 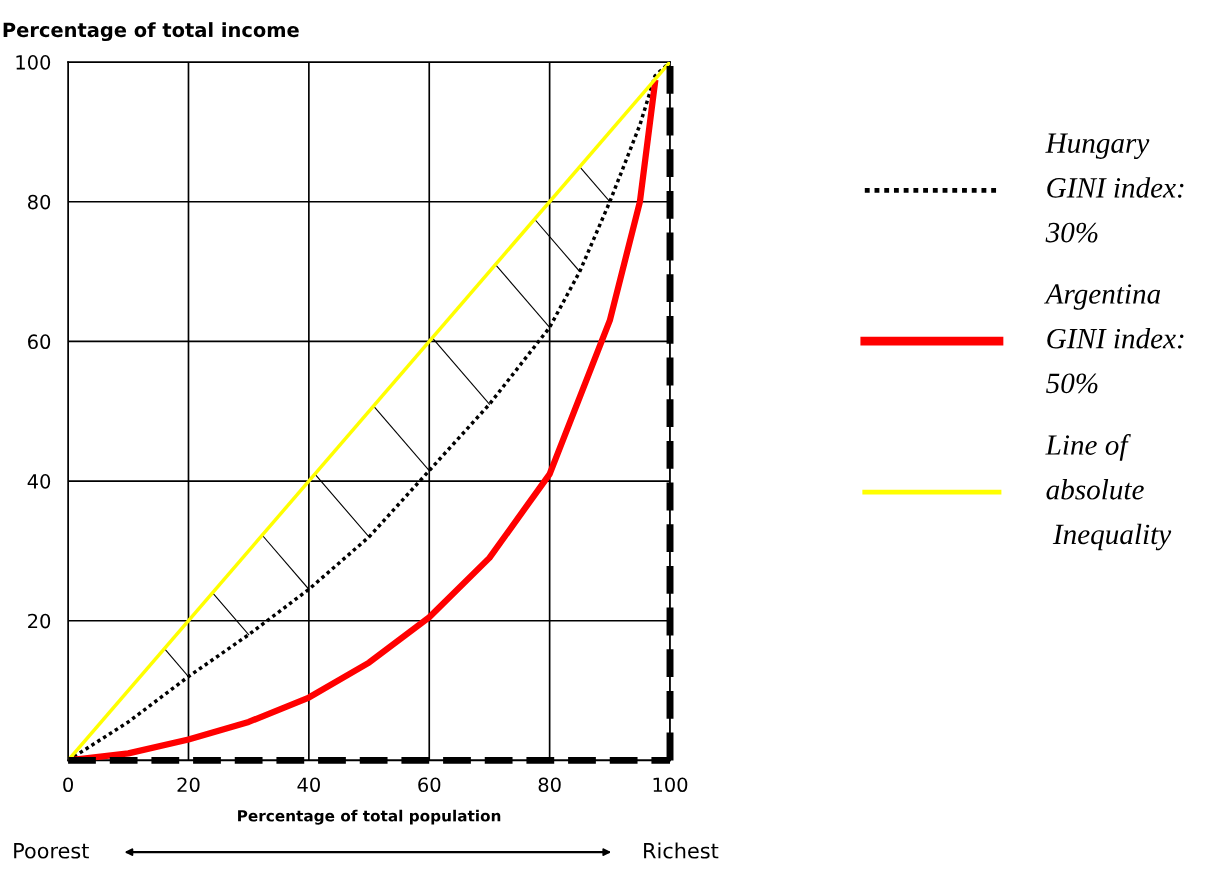 I want to click on x-axis-title: Percentage of total population, so click(x=369, y=817).